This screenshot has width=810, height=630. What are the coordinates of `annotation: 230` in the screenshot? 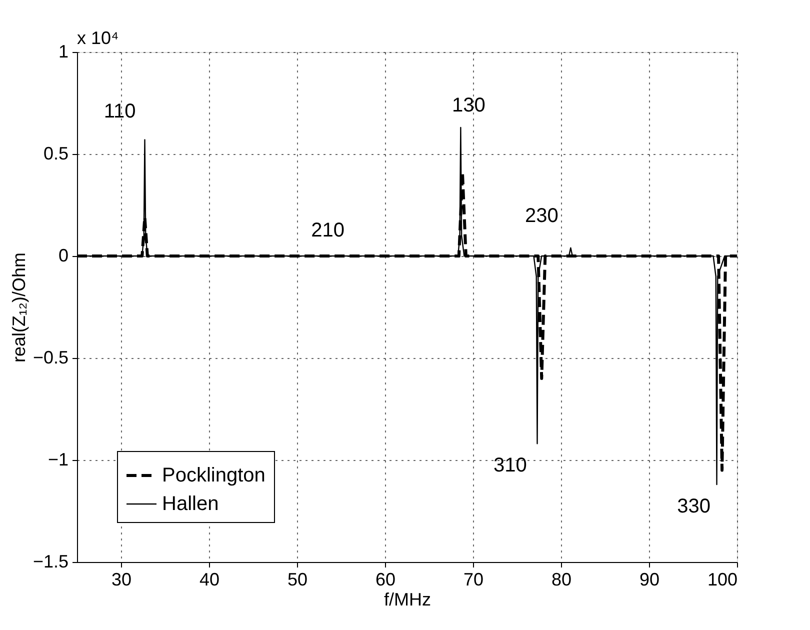 It's located at (541, 215).